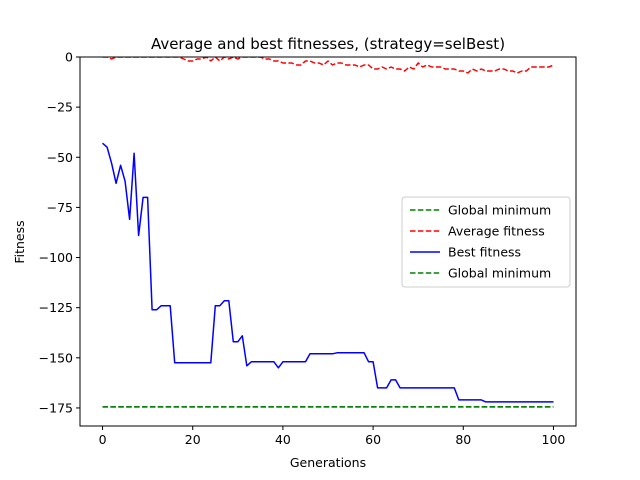  Describe the element at coordinates (103, 439) in the screenshot. I see `x-tick-label: 0` at that location.